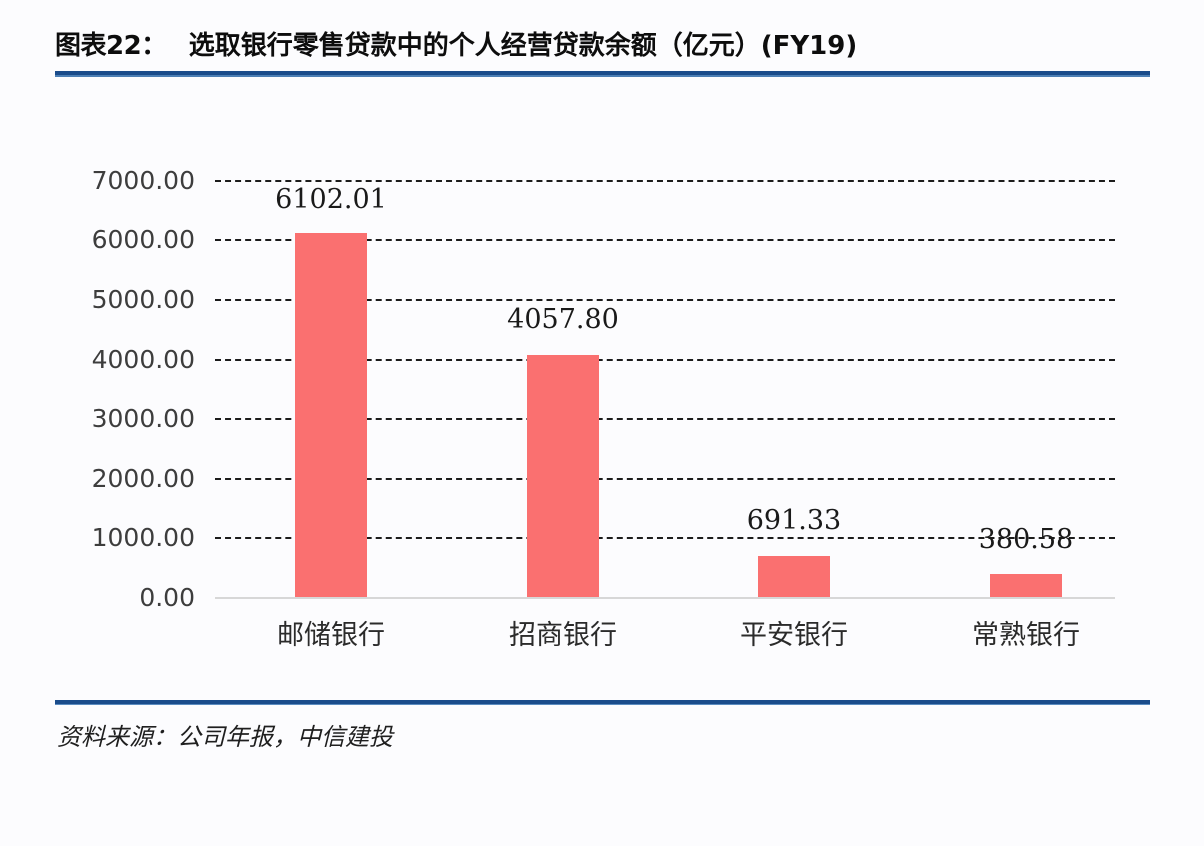  Describe the element at coordinates (563, 319) in the screenshot. I see `bar-value-label-zhaoshang: 4057.80` at that location.